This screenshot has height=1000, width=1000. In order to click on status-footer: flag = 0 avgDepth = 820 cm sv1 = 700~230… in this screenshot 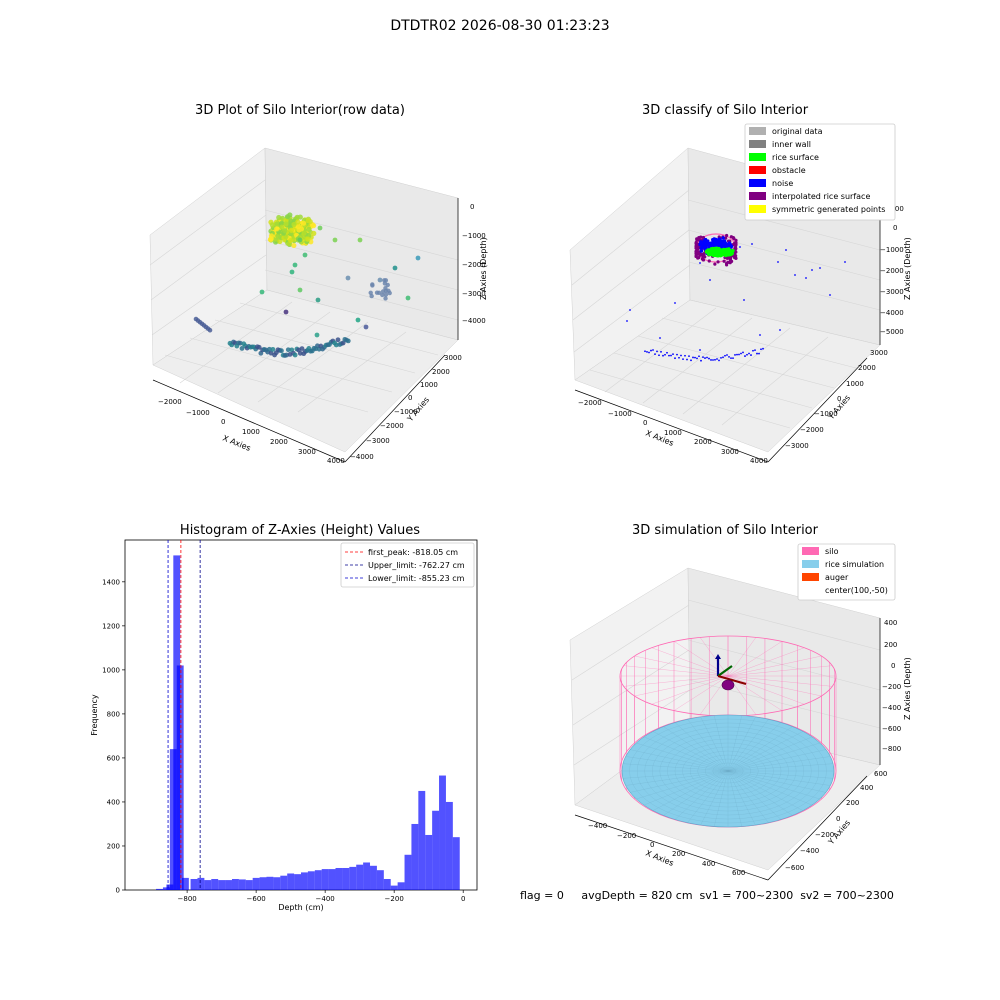, I will do `click(707, 895)`.